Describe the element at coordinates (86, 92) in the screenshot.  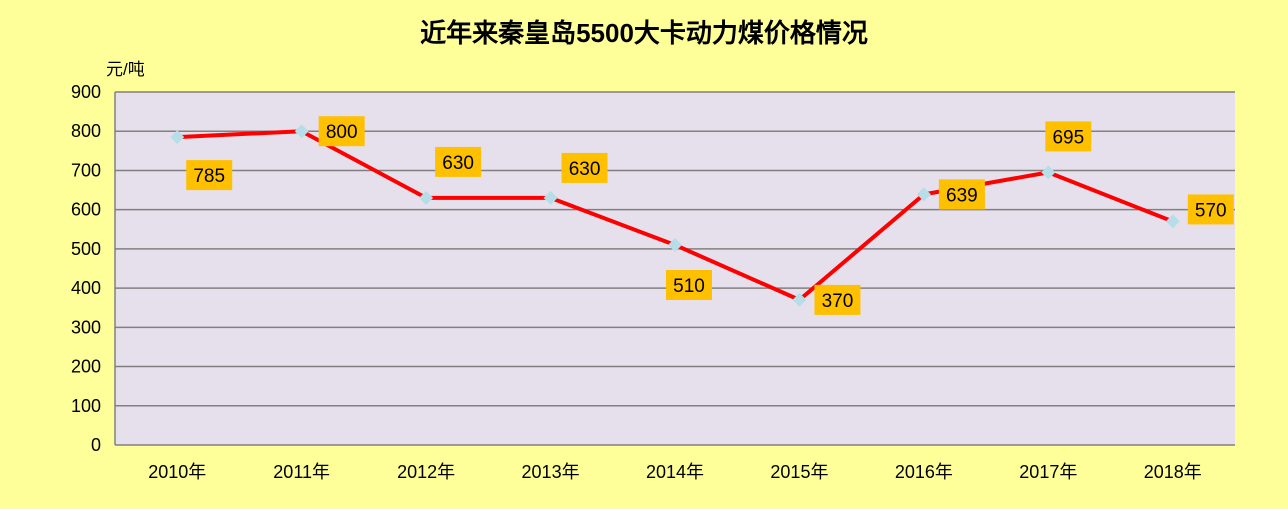
I see `y-tick-label: 900` at that location.